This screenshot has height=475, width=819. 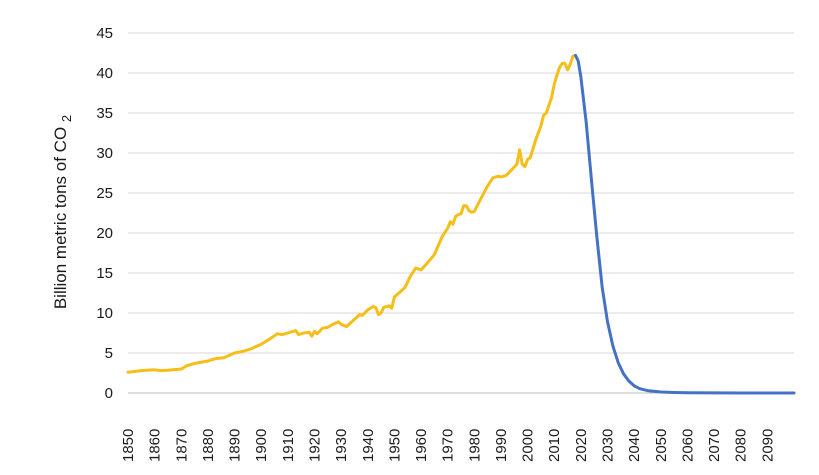 I want to click on x-tick-label: 2080, so click(x=741, y=445).